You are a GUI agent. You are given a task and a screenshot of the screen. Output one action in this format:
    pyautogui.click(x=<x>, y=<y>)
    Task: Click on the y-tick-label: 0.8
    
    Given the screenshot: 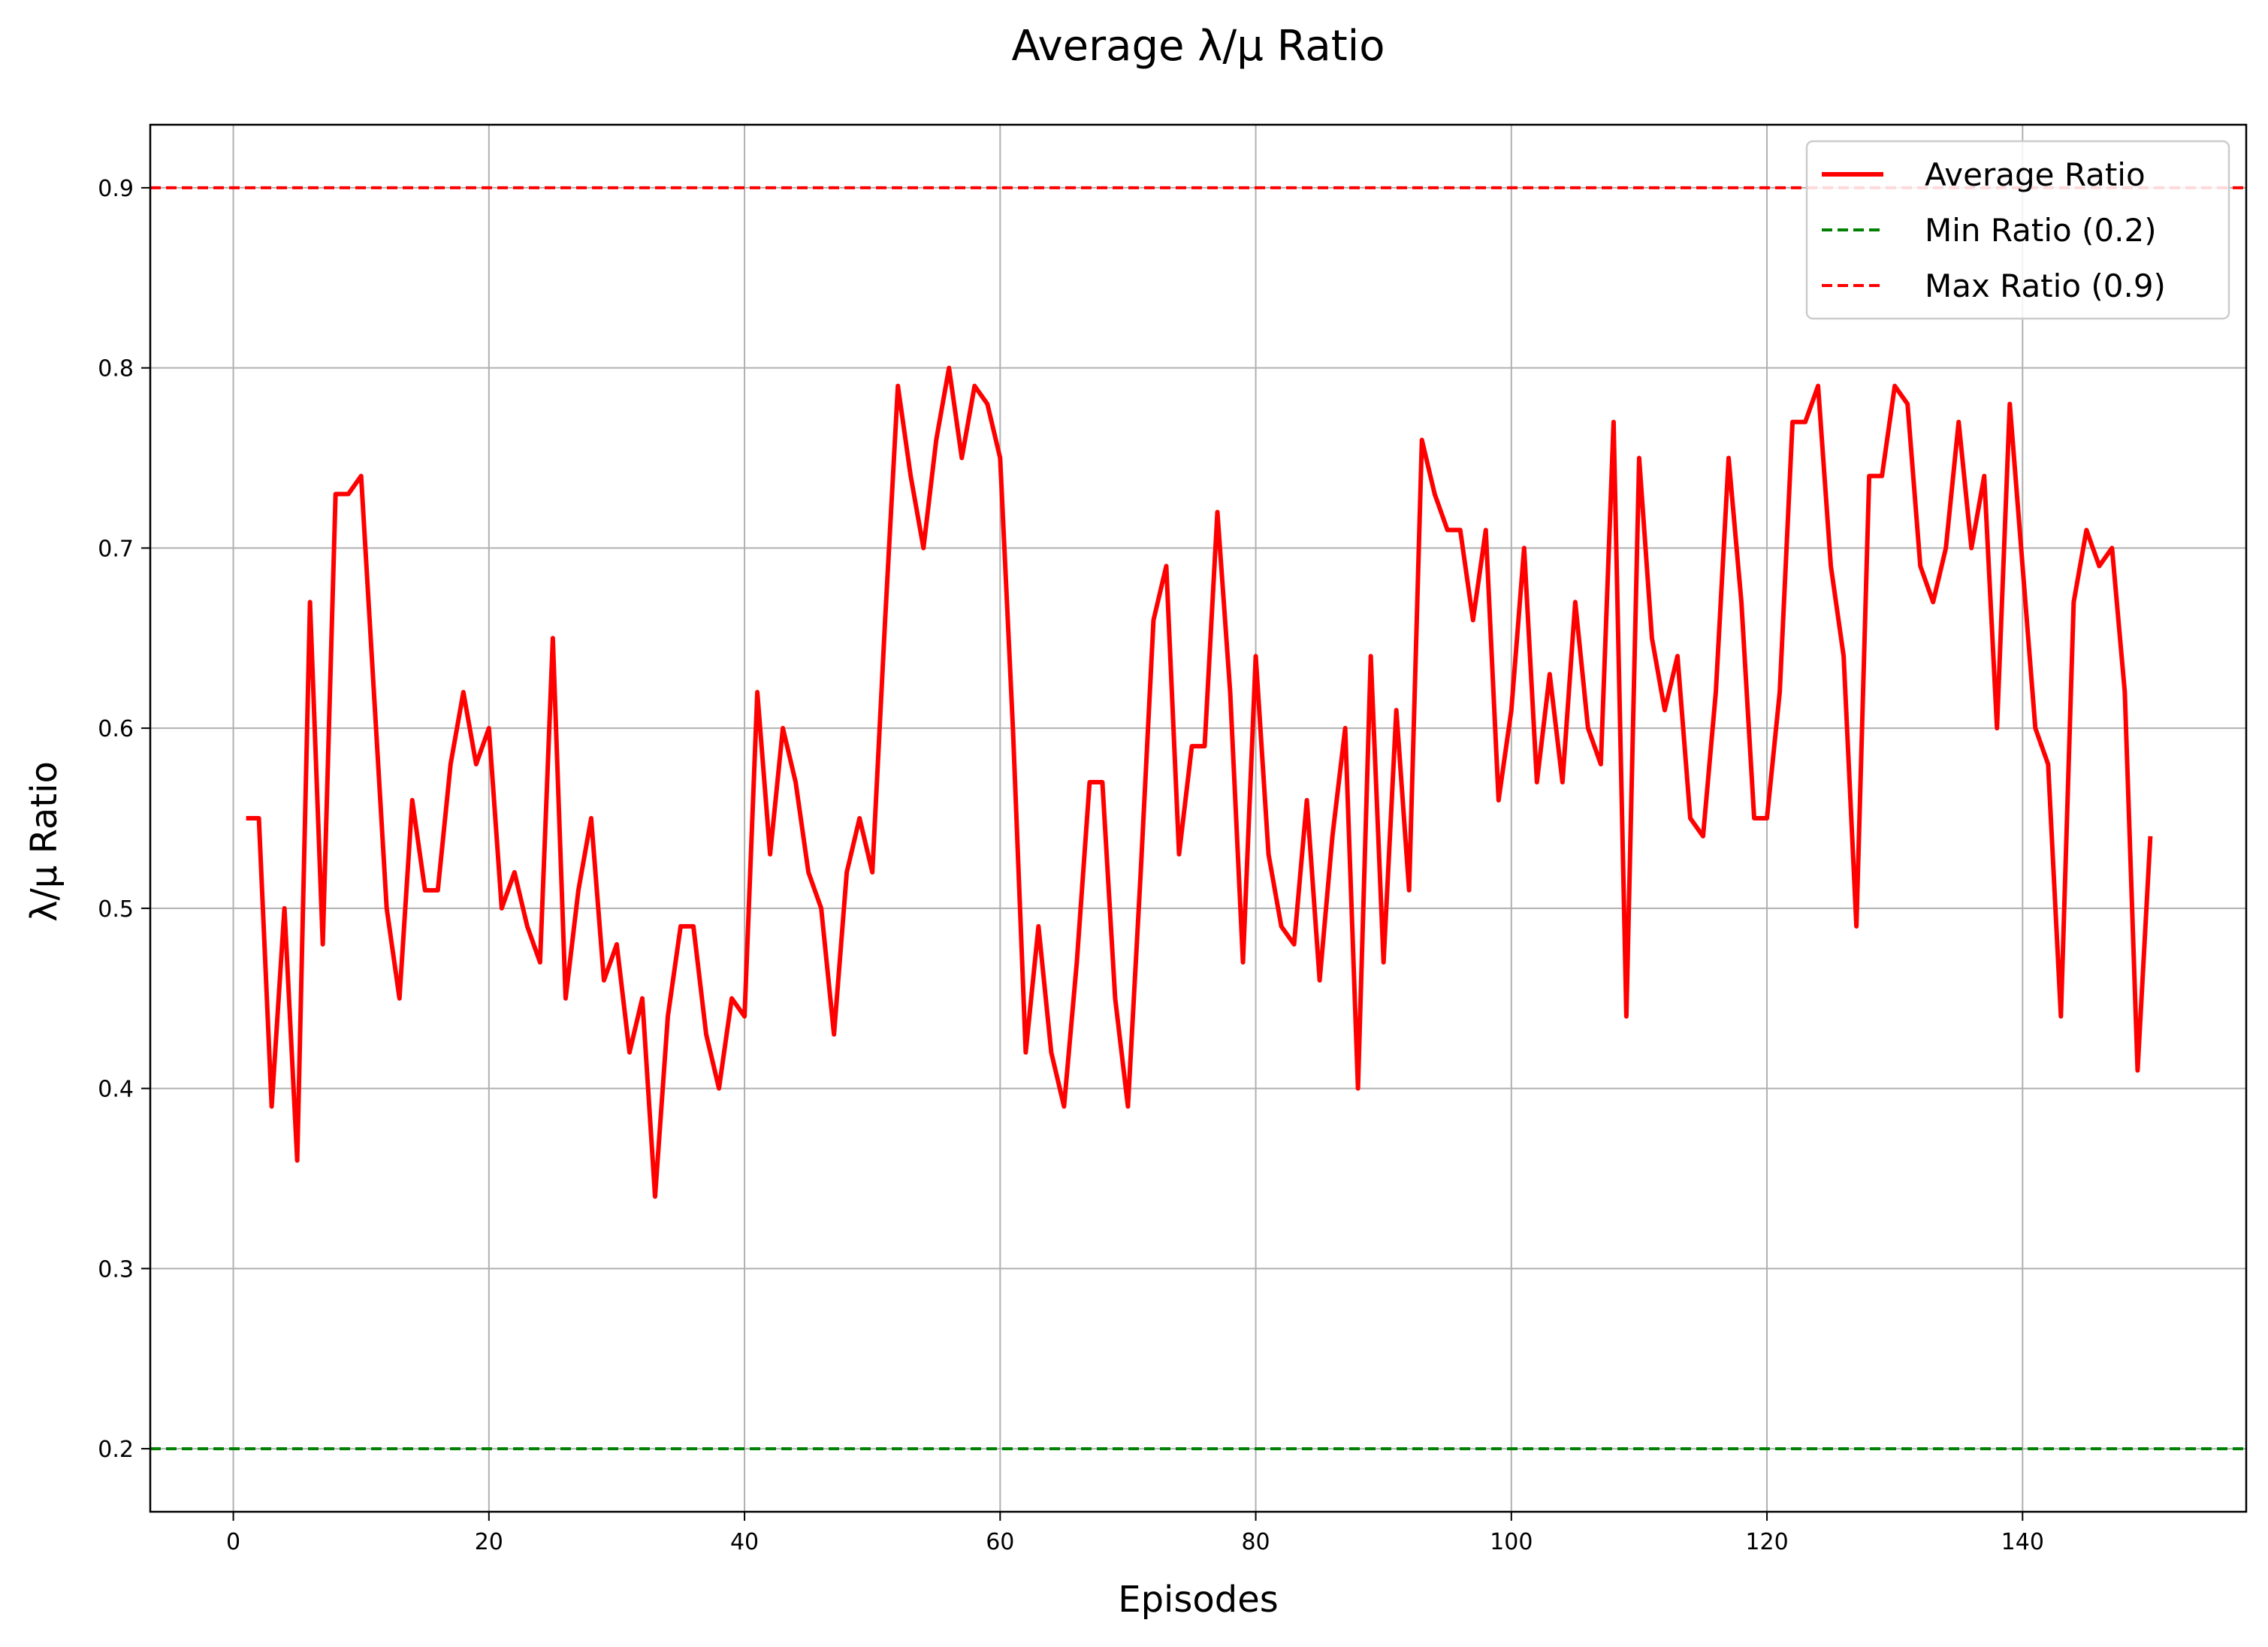 What is the action you would take?
    pyautogui.click(x=116, y=369)
    